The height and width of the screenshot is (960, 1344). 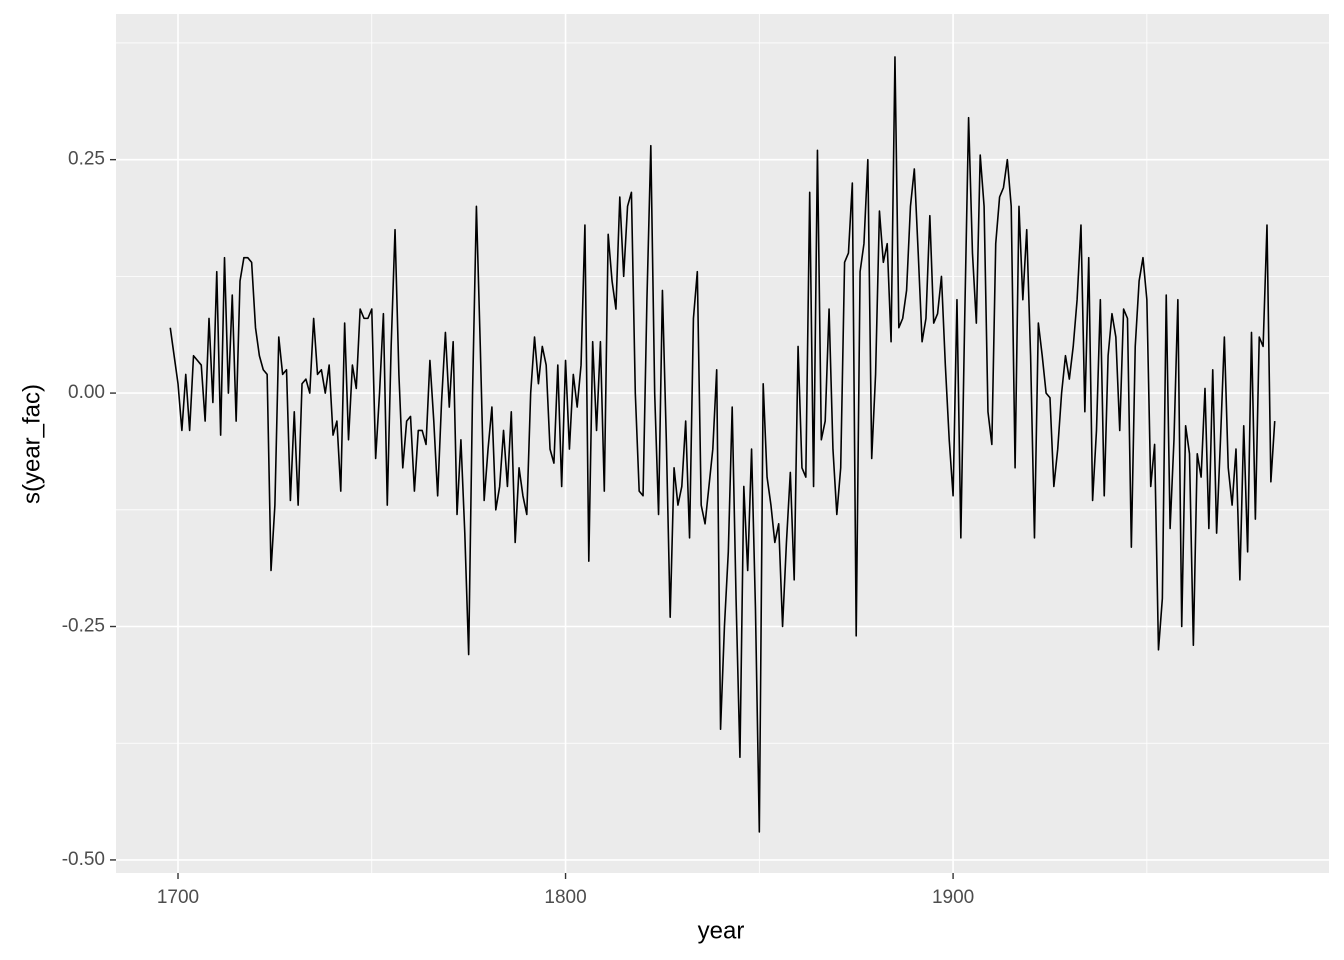 What do you see at coordinates (83, 859) in the screenshot?
I see `y-tick-label: -0.50` at bounding box center [83, 859].